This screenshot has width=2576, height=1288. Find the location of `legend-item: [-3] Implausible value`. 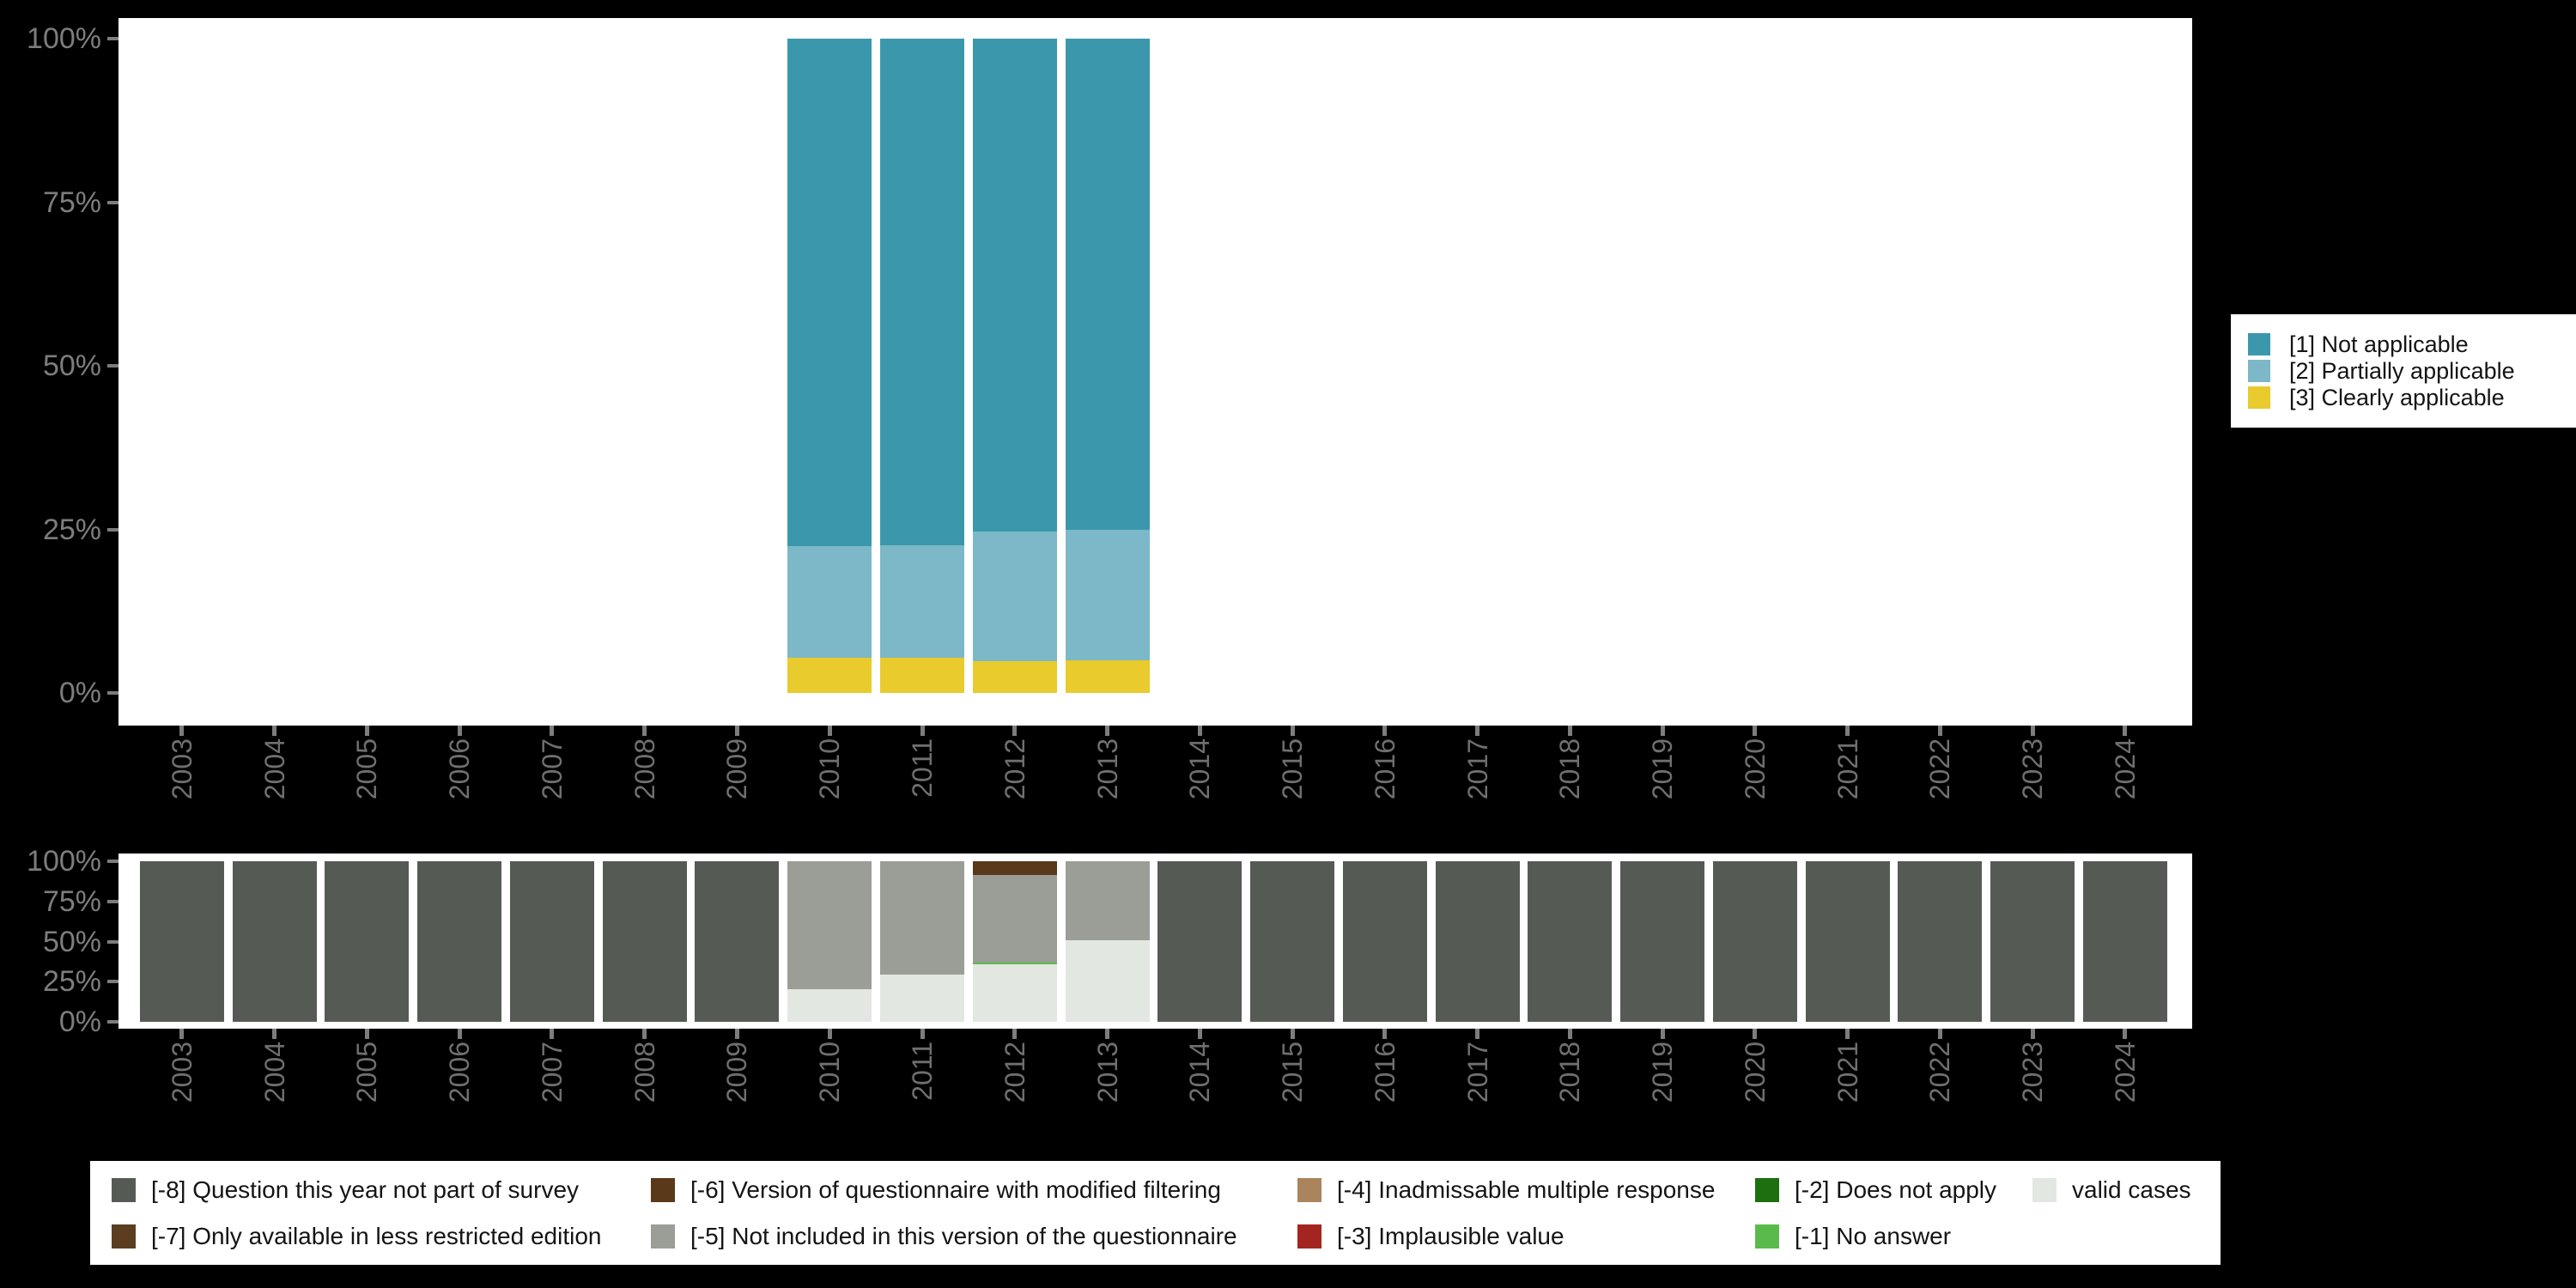

legend-item: [-3] Implausible value is located at coordinates (1430, 1236).